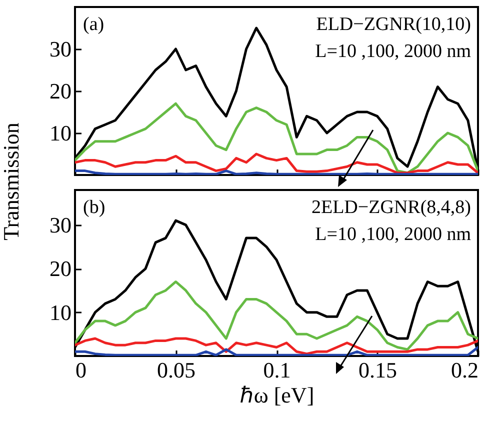 The image size is (500, 423). I want to click on annotation: (a), so click(93, 24).